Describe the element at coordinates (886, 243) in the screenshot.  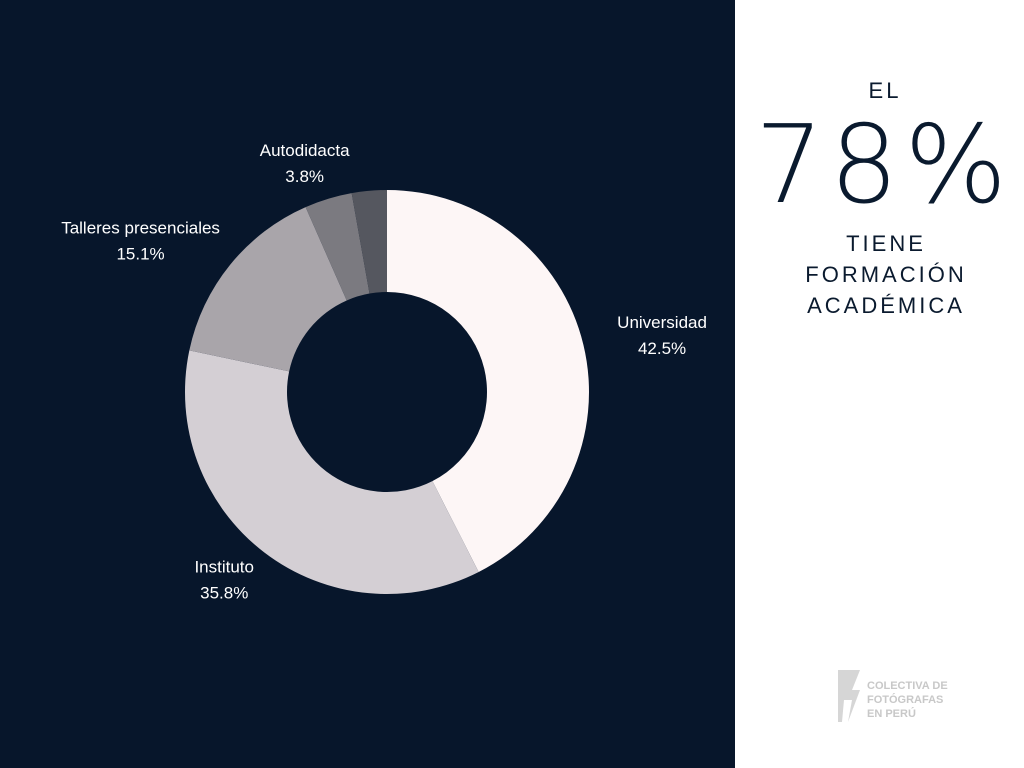
I see `side-line: TIENE` at that location.